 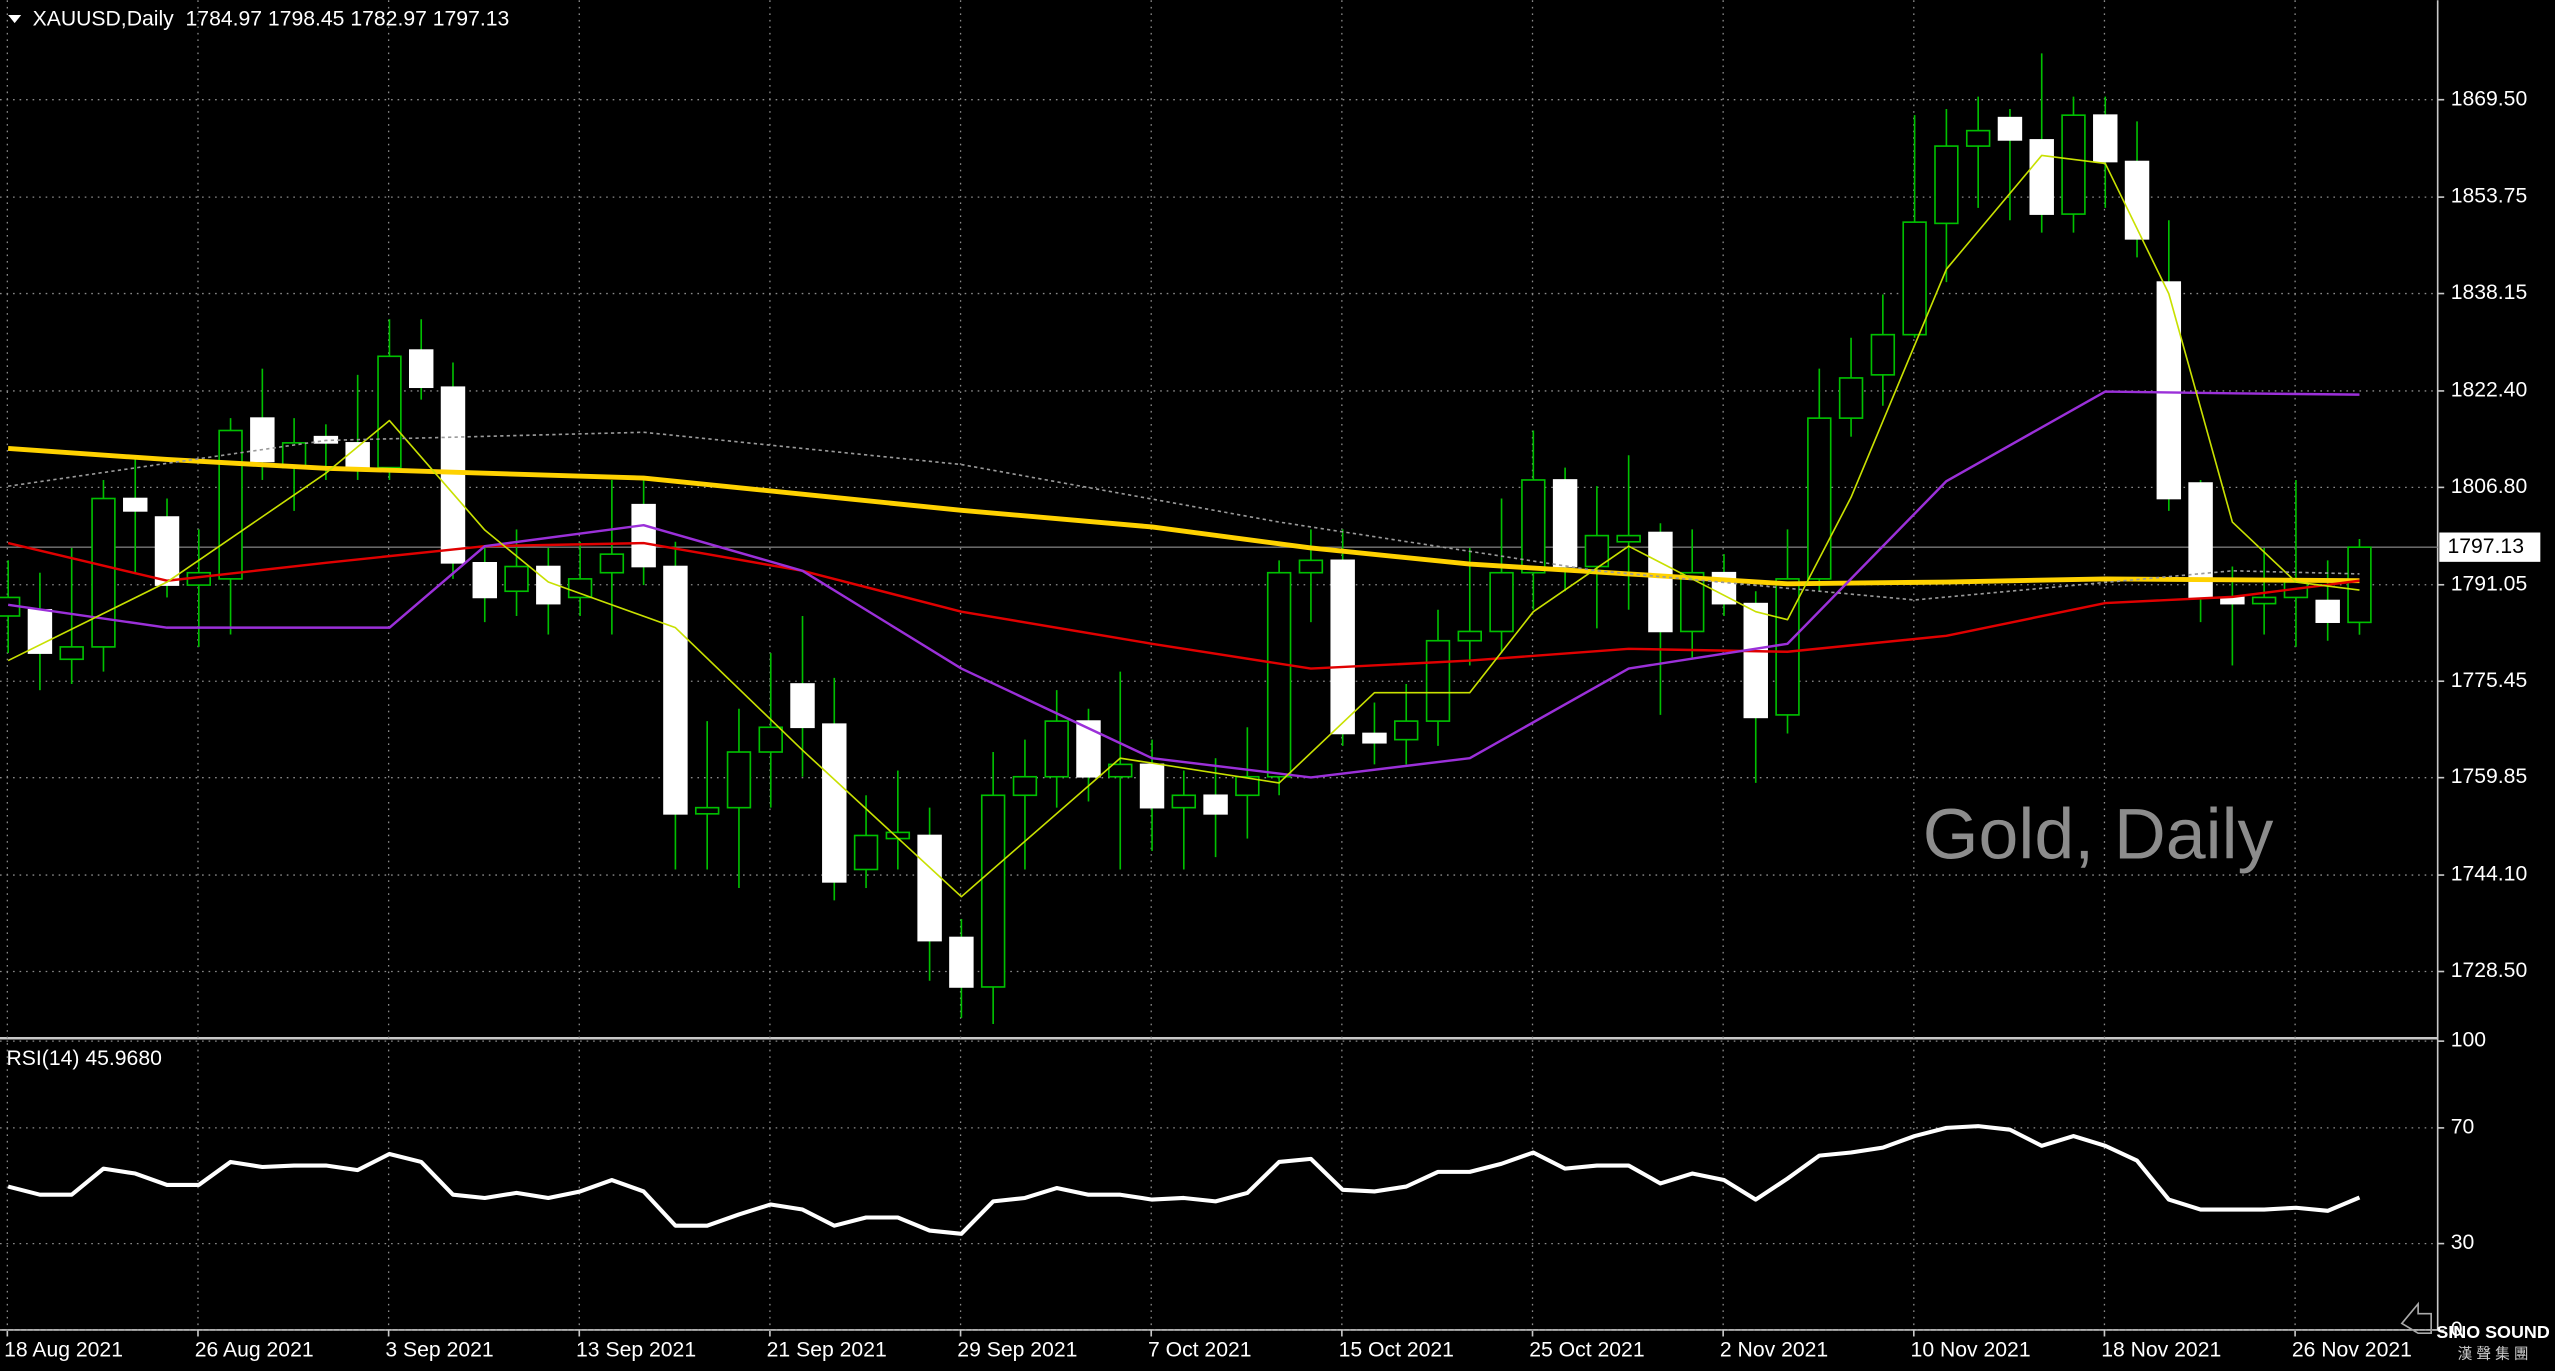 What do you see at coordinates (2352, 1350) in the screenshot?
I see `x-tick-label: 26 Nov 2021` at bounding box center [2352, 1350].